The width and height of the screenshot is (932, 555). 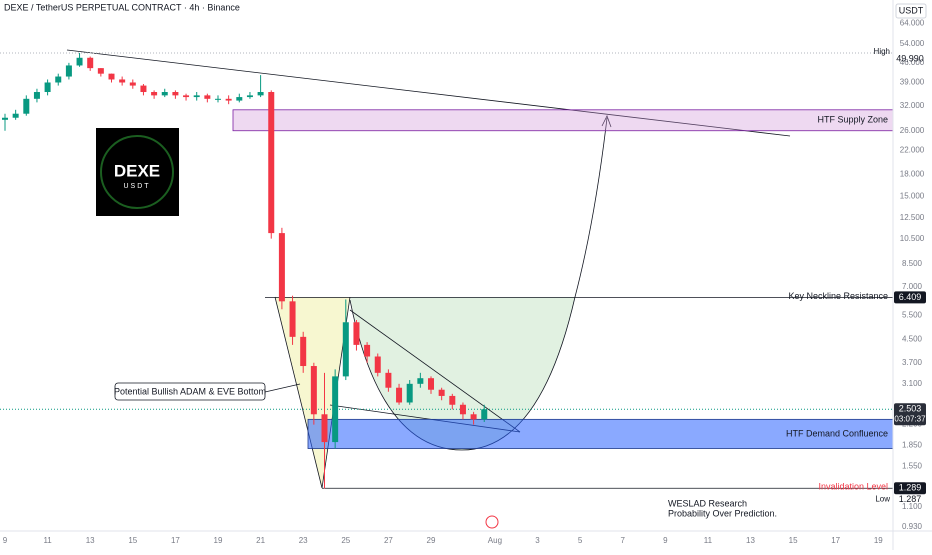 What do you see at coordinates (428, 93) in the screenshot?
I see `trend-line` at bounding box center [428, 93].